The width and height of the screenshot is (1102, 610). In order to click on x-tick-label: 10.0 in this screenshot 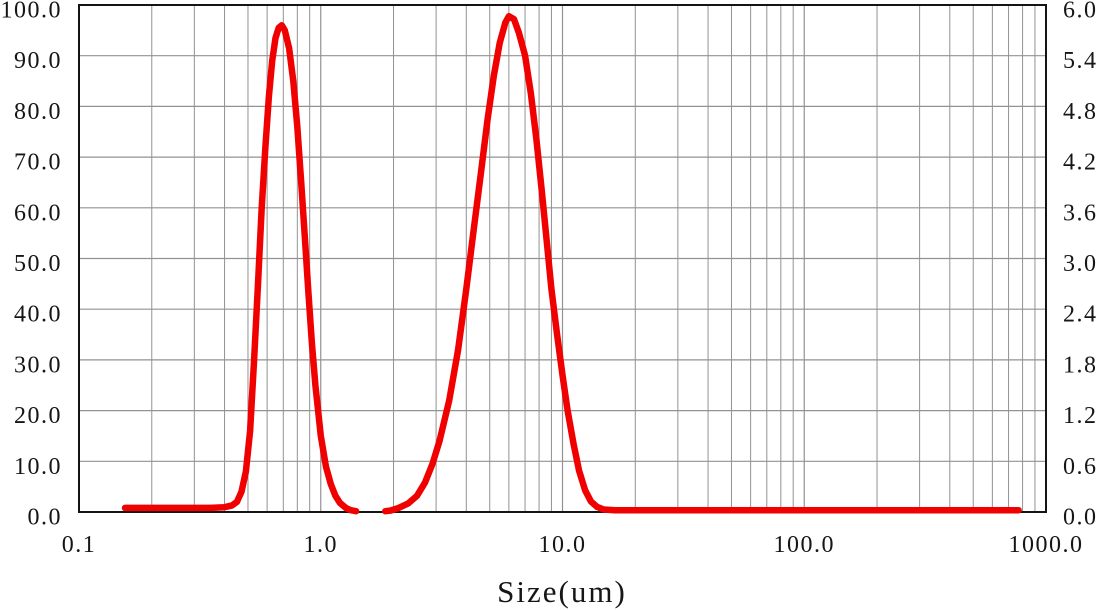, I will do `click(563, 545)`.